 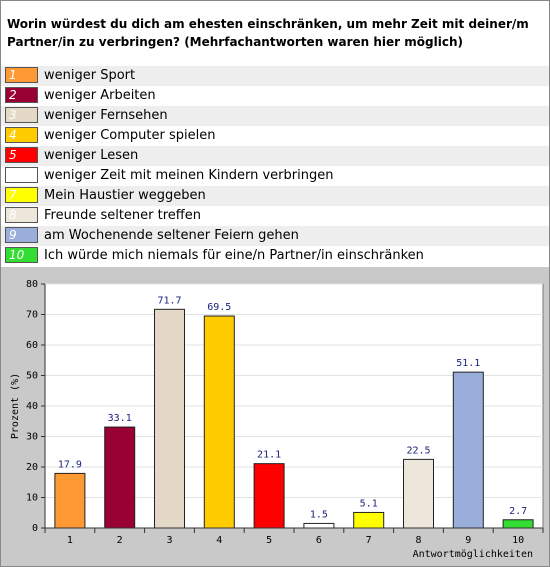 What do you see at coordinates (122, 215) in the screenshot?
I see `legend-label: Freunde seltener treffen` at bounding box center [122, 215].